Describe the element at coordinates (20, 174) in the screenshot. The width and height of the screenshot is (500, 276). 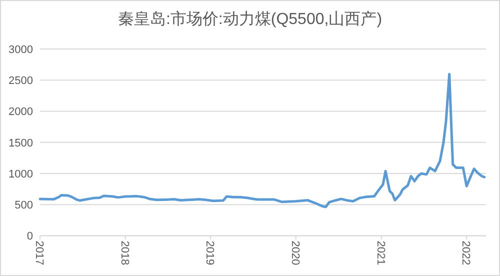
I see `y-tick-label: 1000` at that location.